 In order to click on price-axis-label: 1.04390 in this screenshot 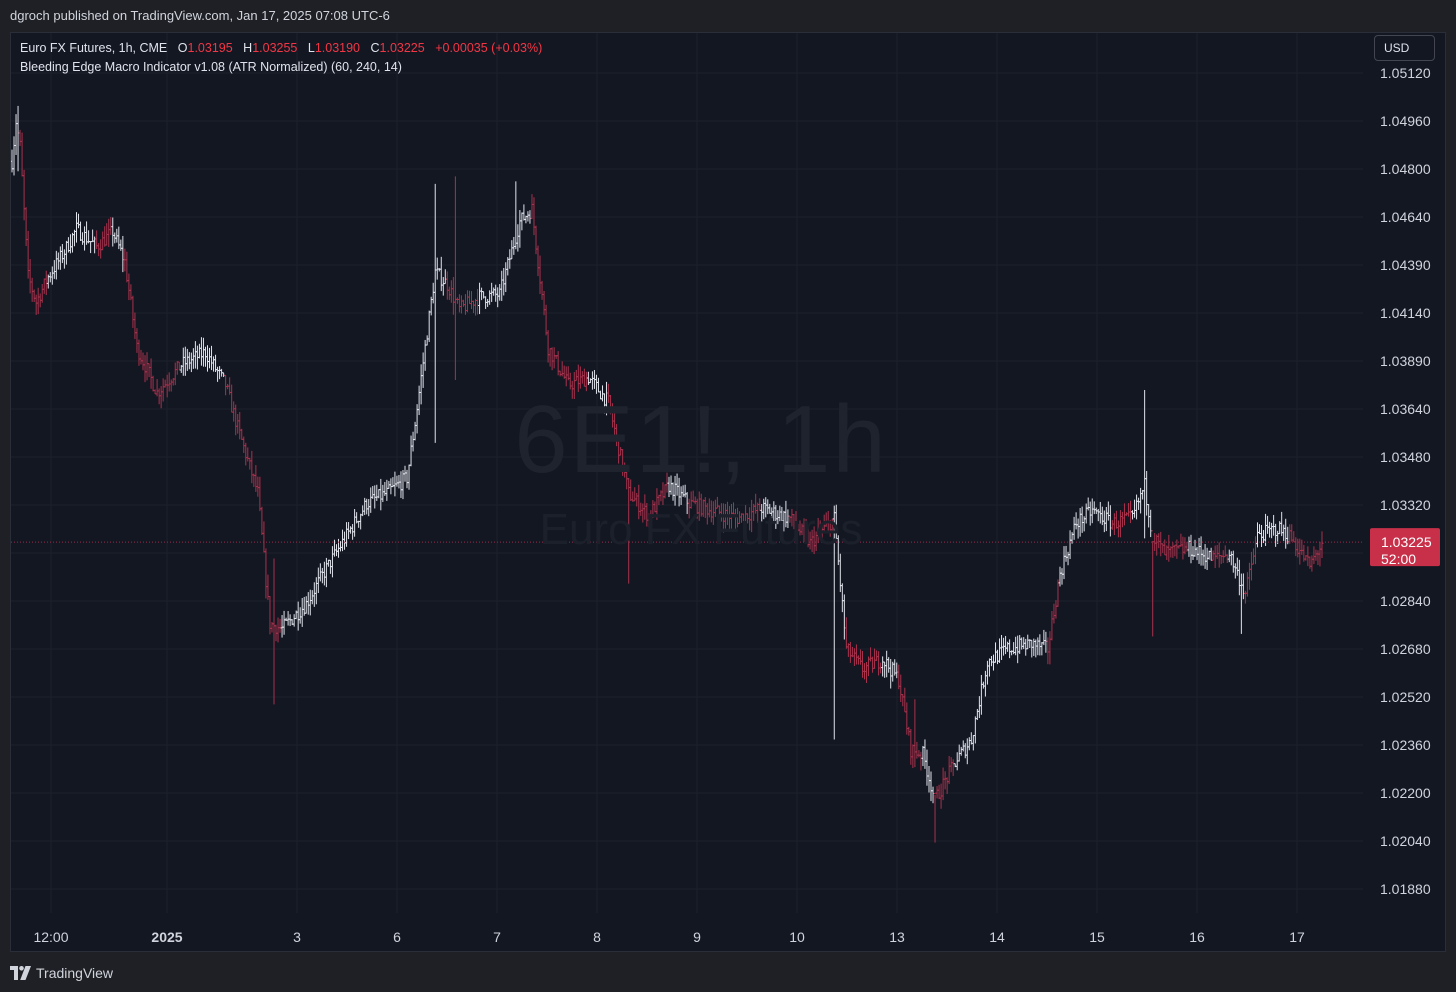, I will do `click(1405, 265)`.